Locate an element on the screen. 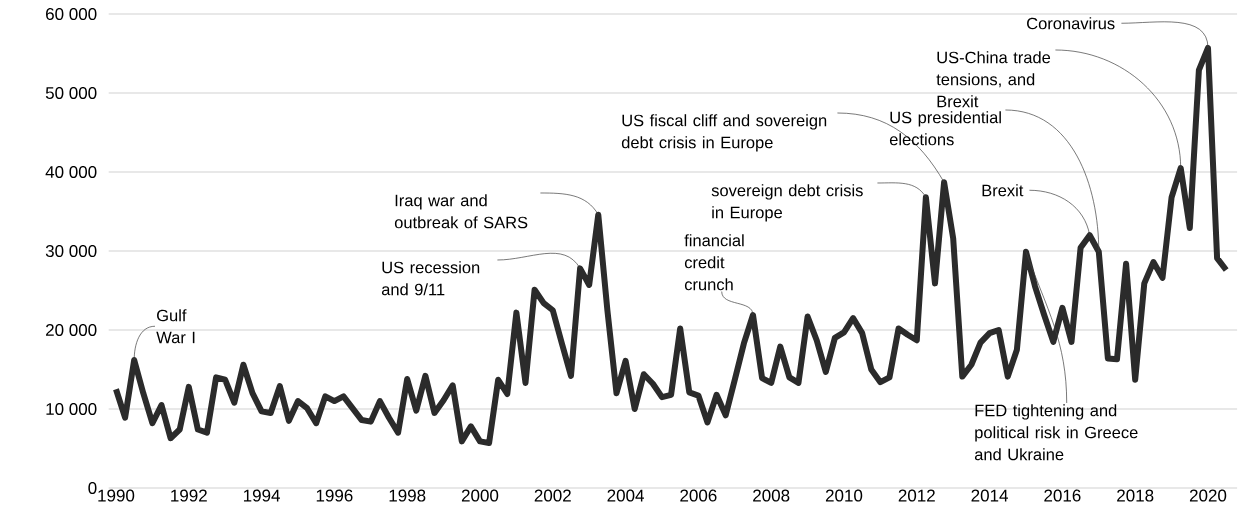  y-tick-label: 10 000 is located at coordinates (71, 409).